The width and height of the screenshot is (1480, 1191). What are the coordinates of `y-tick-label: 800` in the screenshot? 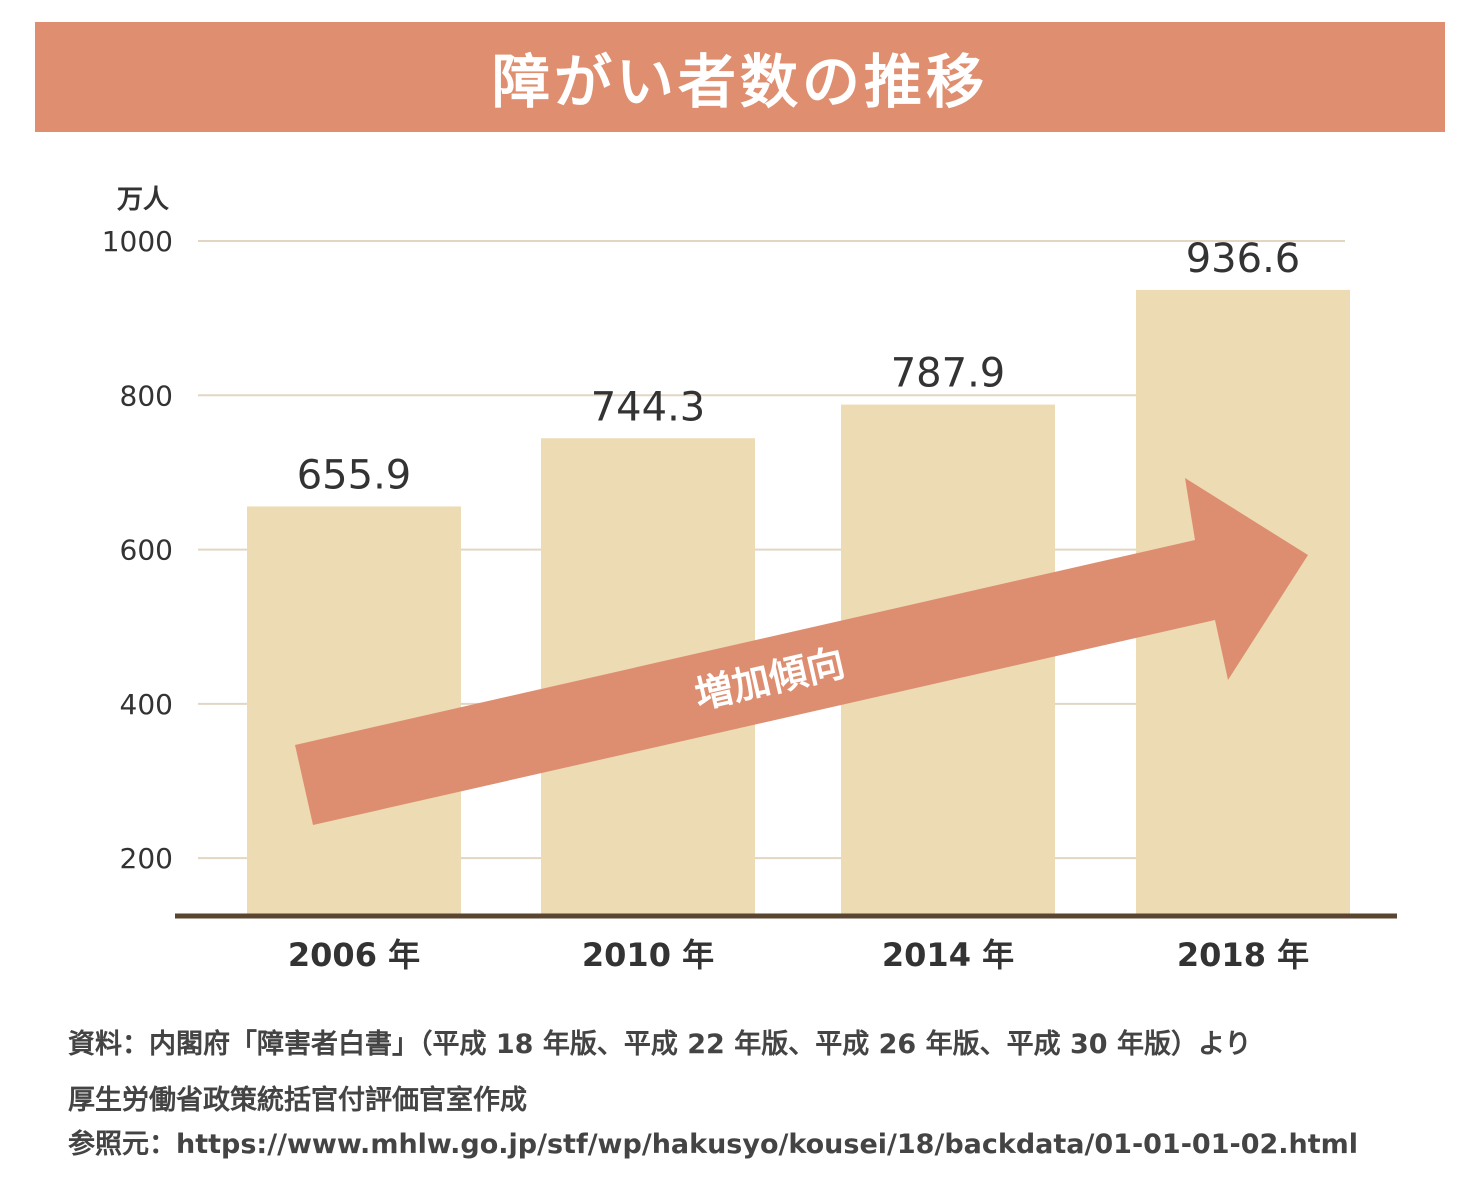 It's located at (146, 395).